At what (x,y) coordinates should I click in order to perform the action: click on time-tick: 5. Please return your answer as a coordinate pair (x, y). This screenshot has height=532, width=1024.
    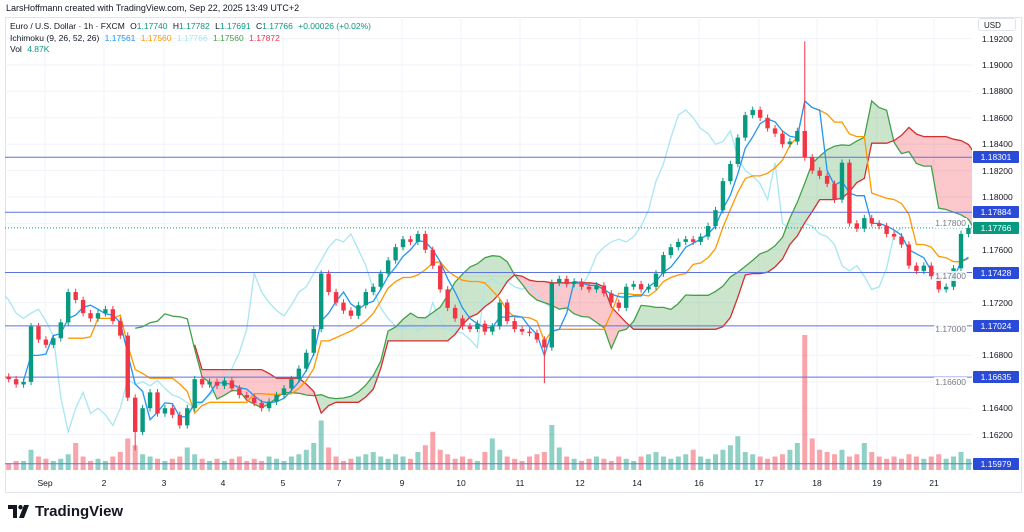
    Looking at the image, I should click on (283, 483).